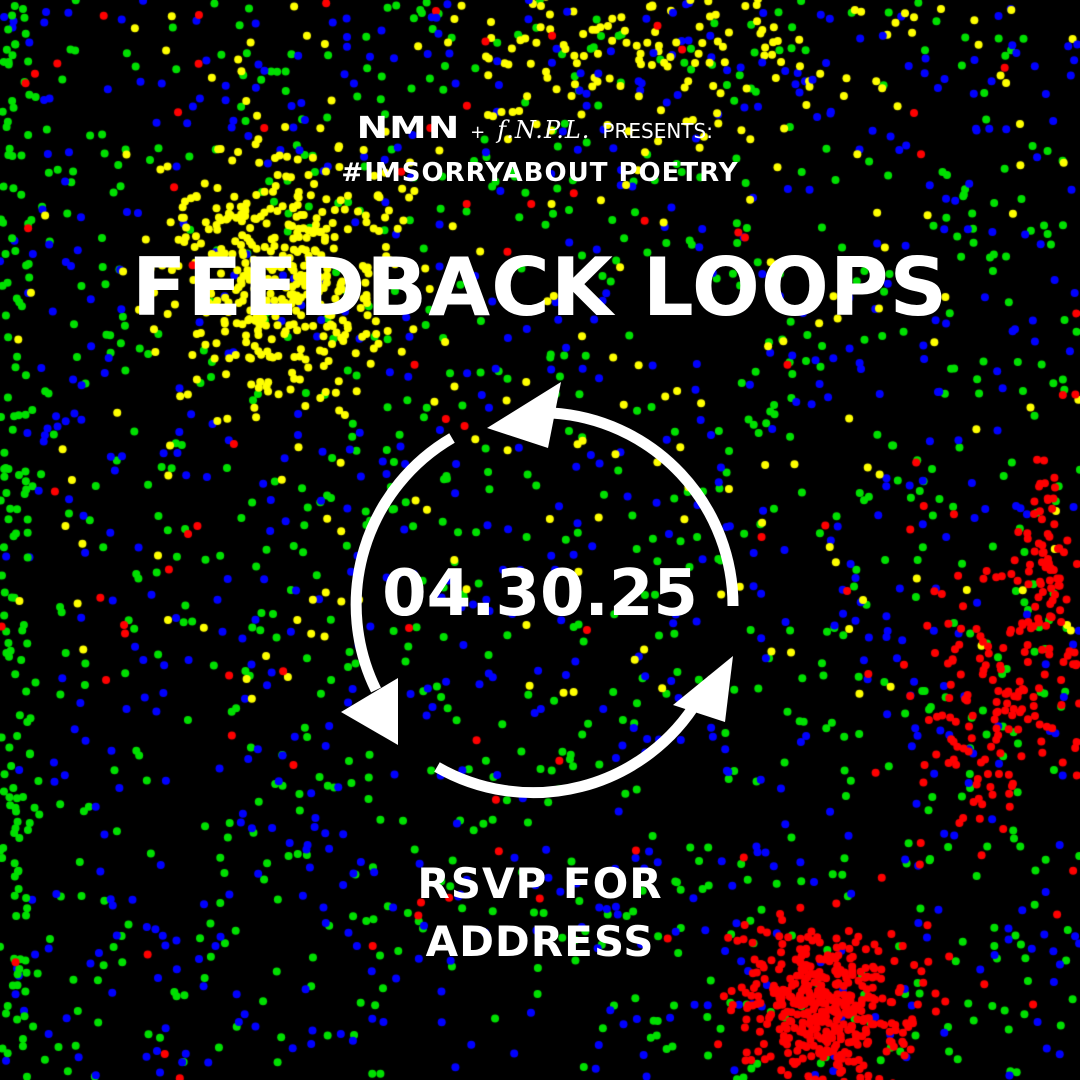 Image resolution: width=1080 pixels, height=1080 pixels. Describe the element at coordinates (540, 173) in the screenshot. I see `series-hashtag: #IMSORRYABOUT POETRY` at that location.